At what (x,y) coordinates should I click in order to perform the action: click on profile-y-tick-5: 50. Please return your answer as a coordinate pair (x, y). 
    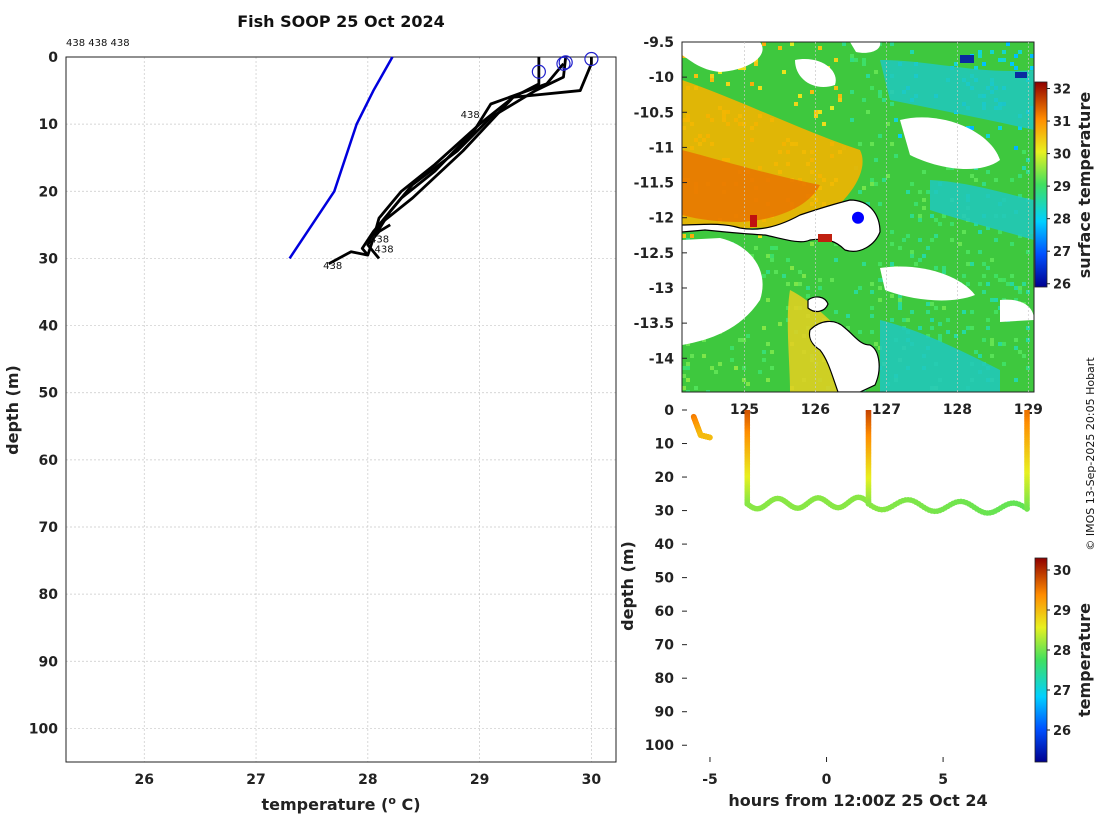
    Looking at the image, I should click on (49, 394).